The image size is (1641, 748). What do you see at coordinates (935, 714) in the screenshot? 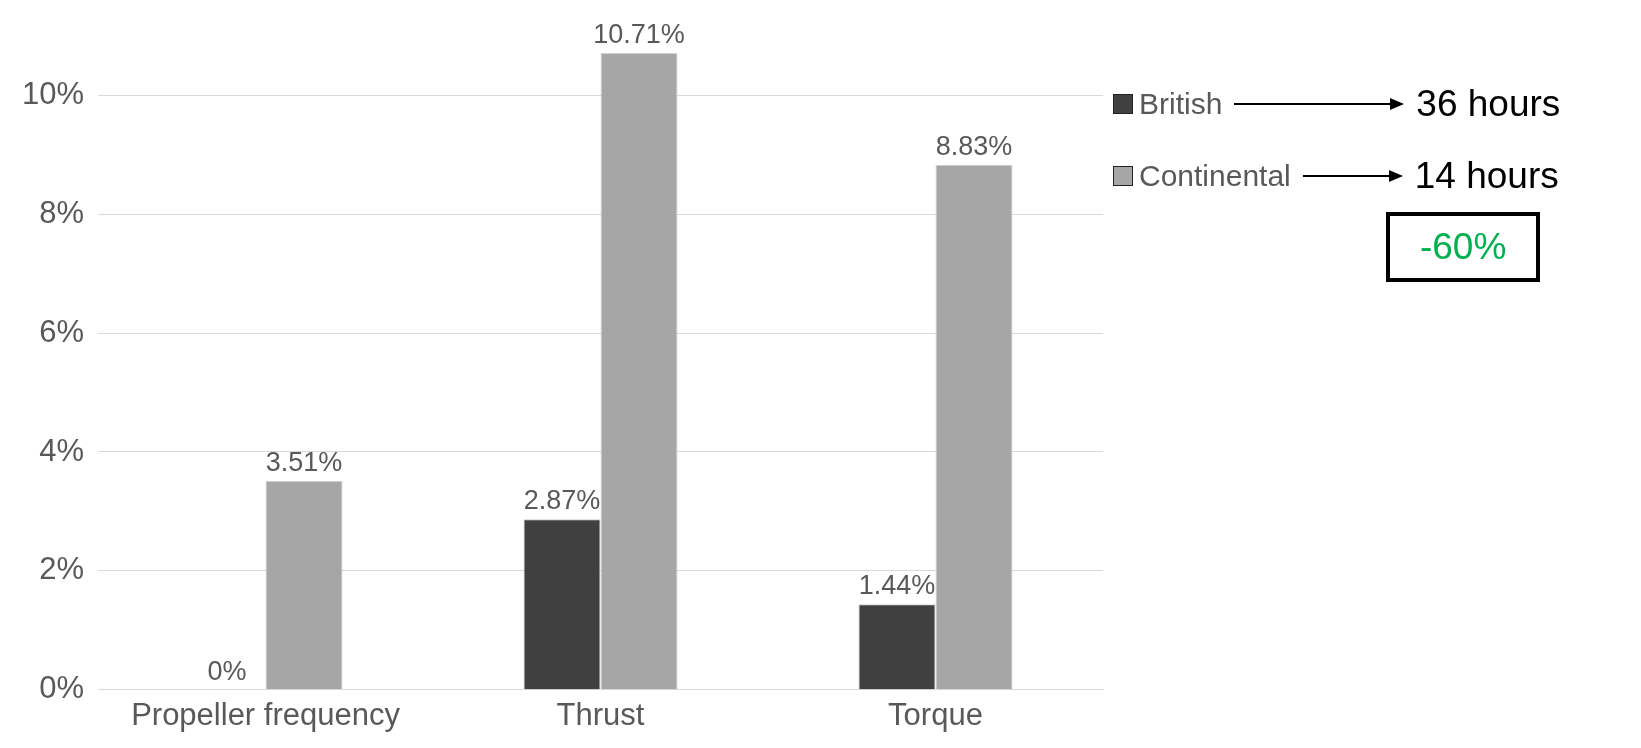
I see `x-tick-label: Torque` at bounding box center [935, 714].